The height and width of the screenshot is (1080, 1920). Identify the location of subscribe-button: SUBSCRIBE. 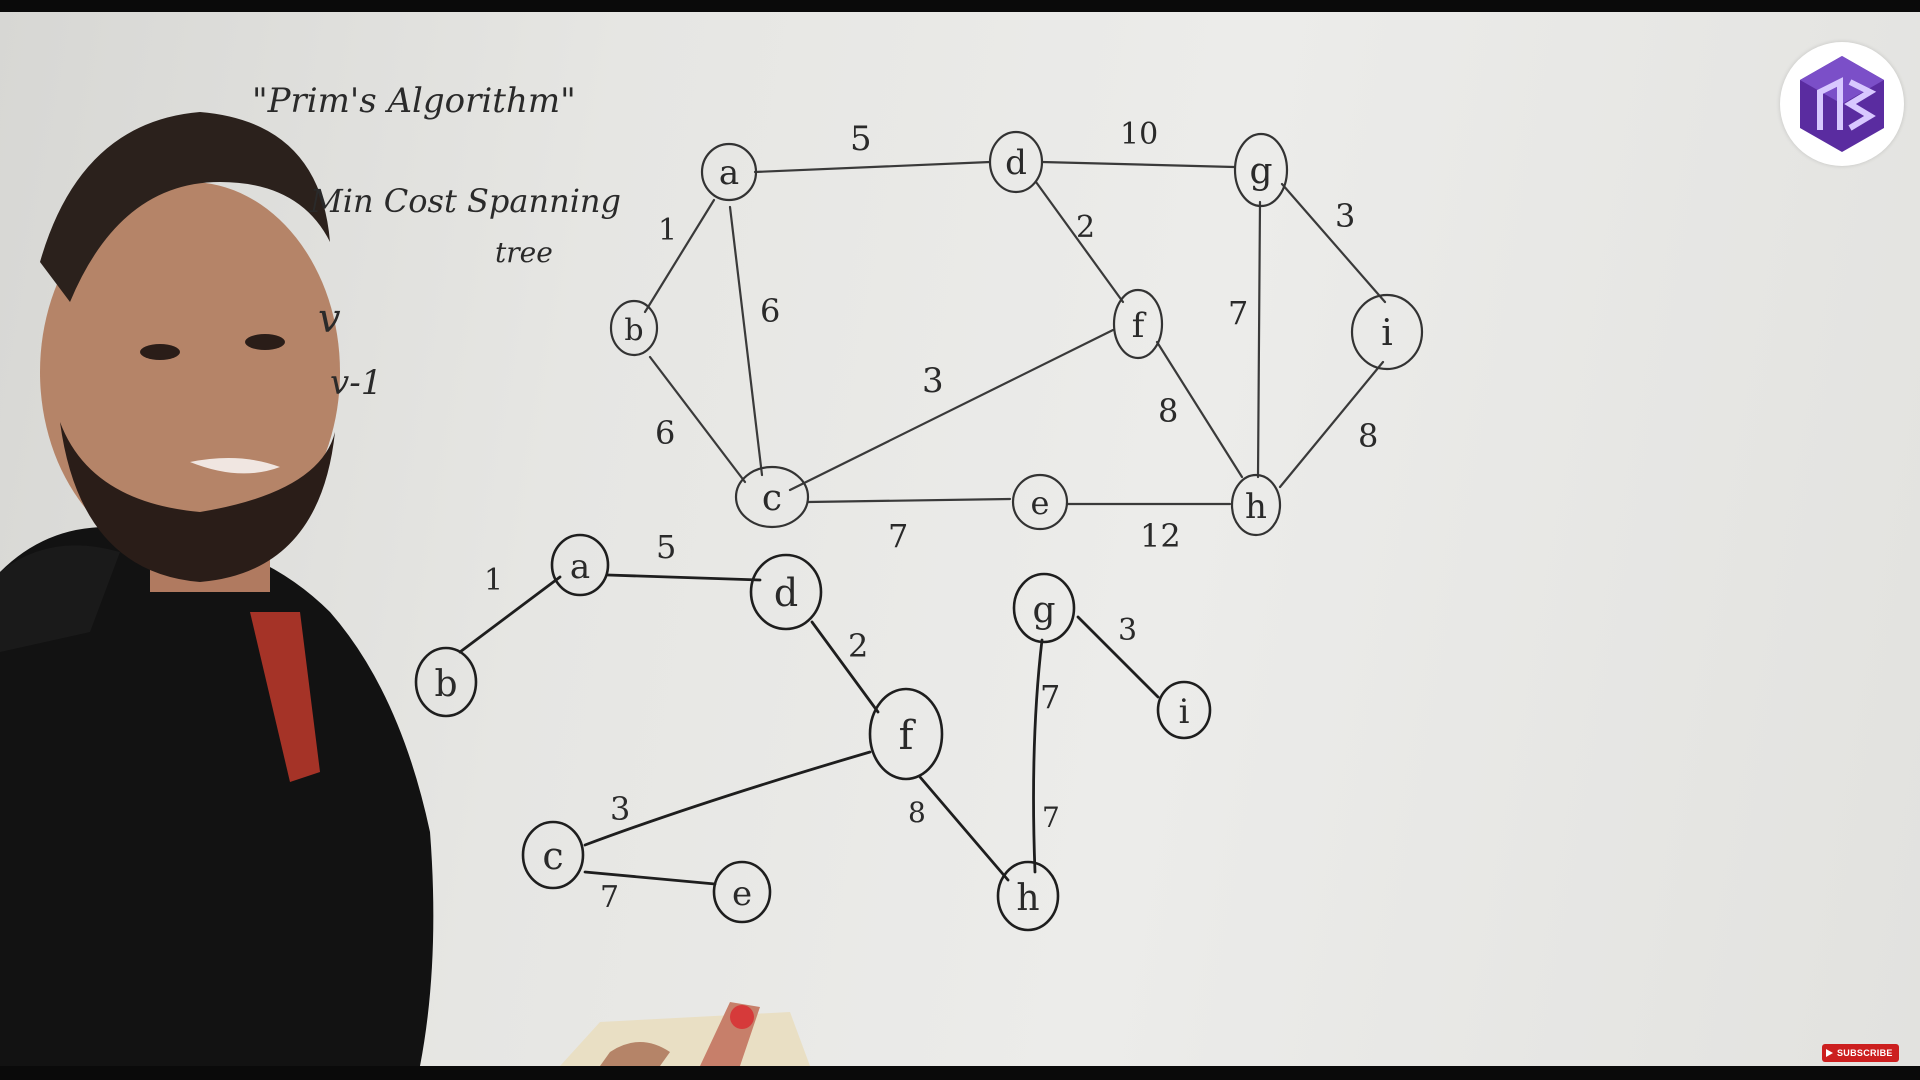
(1860, 1053).